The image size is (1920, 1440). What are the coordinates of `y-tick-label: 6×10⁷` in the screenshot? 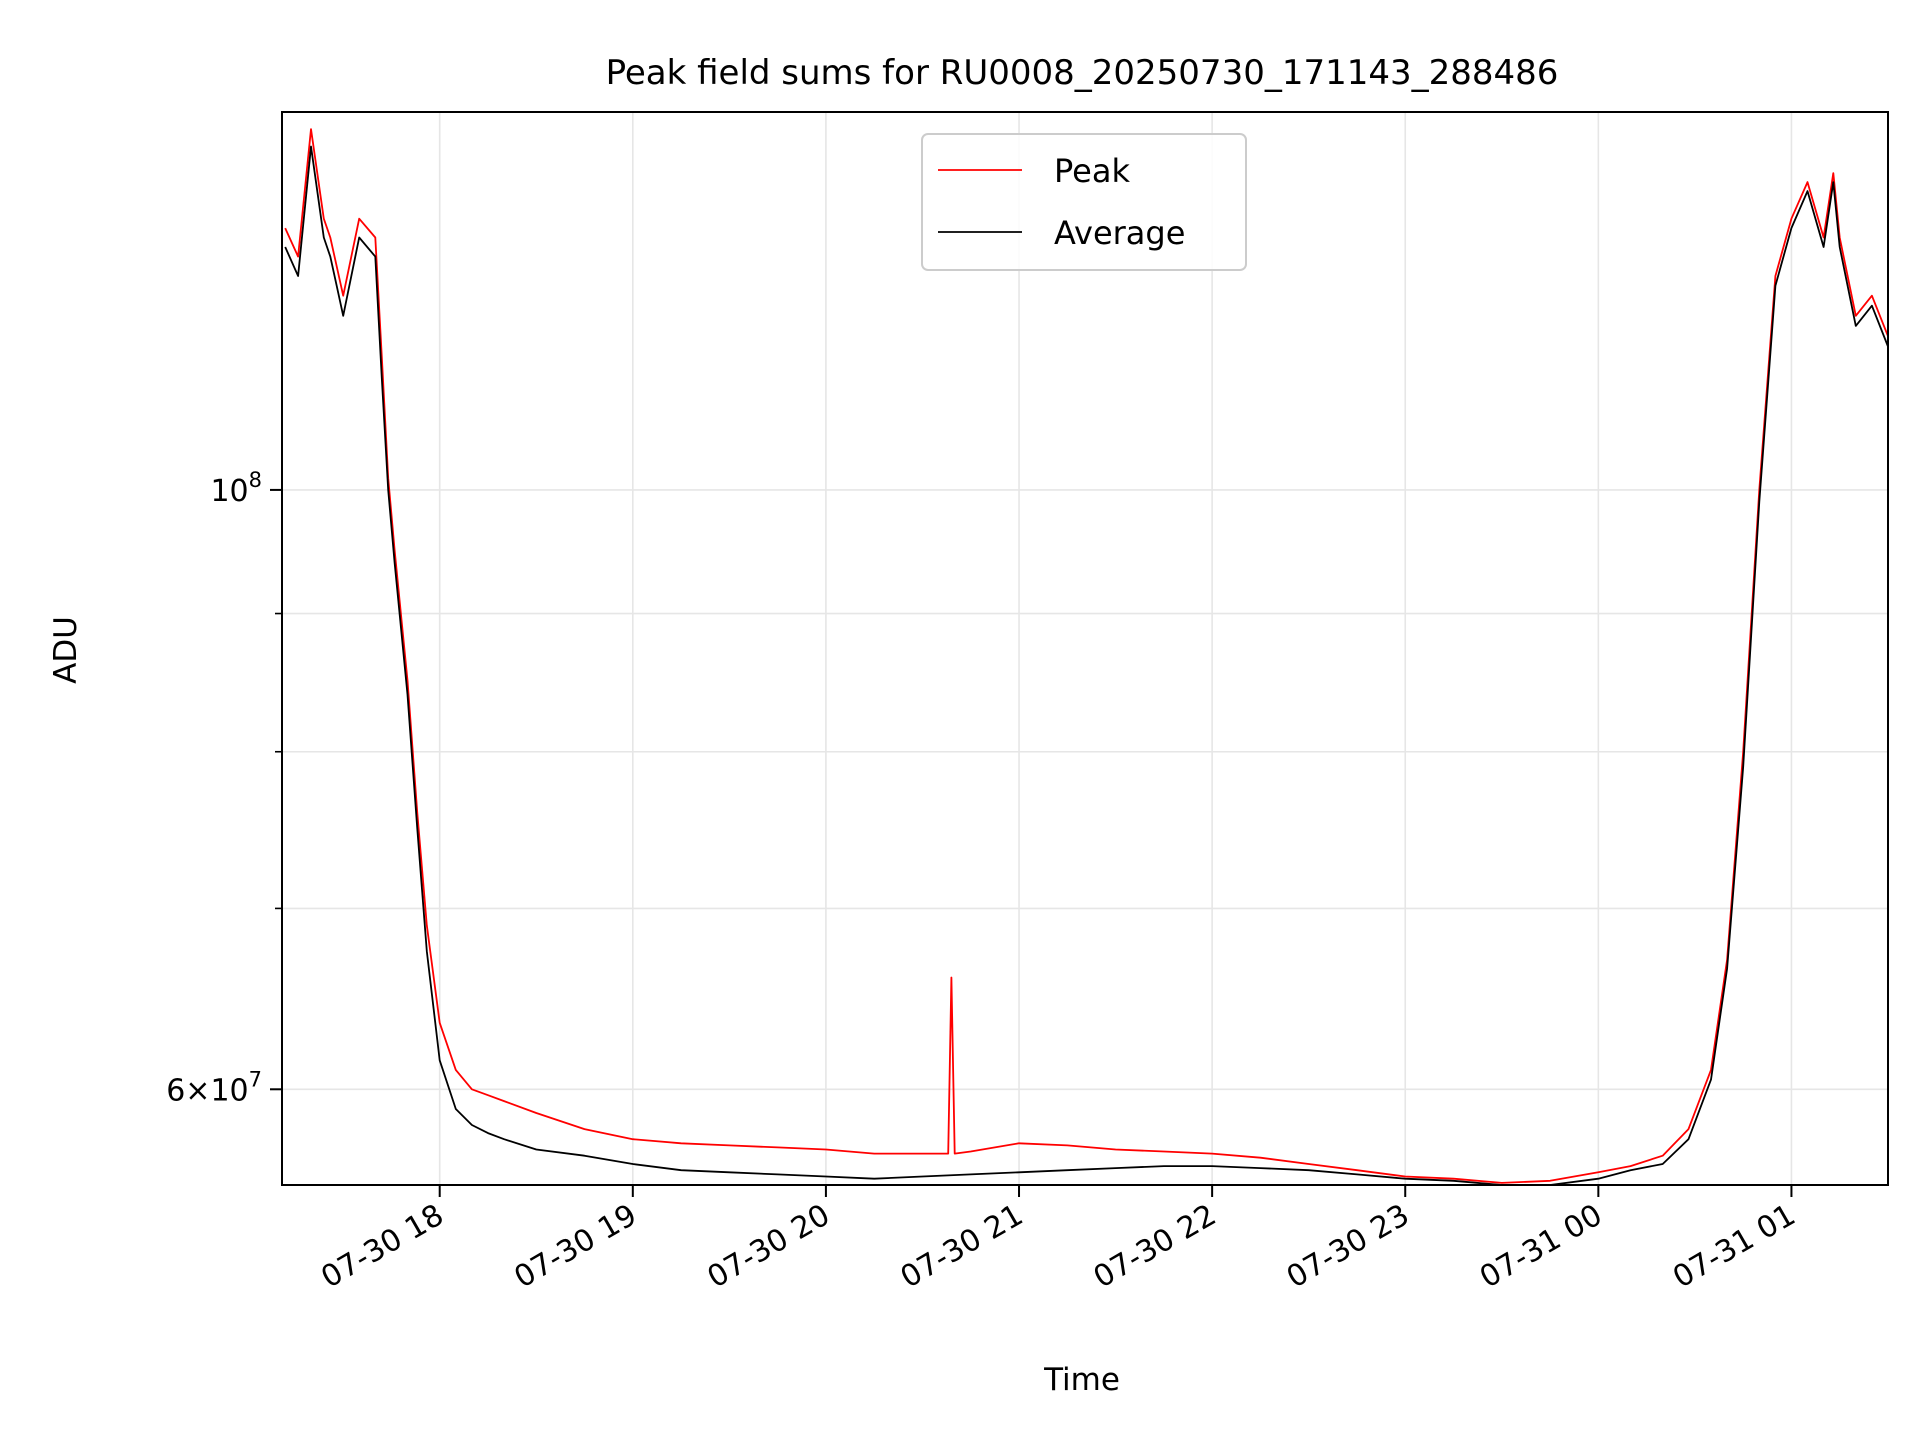 It's located at (214, 1087).